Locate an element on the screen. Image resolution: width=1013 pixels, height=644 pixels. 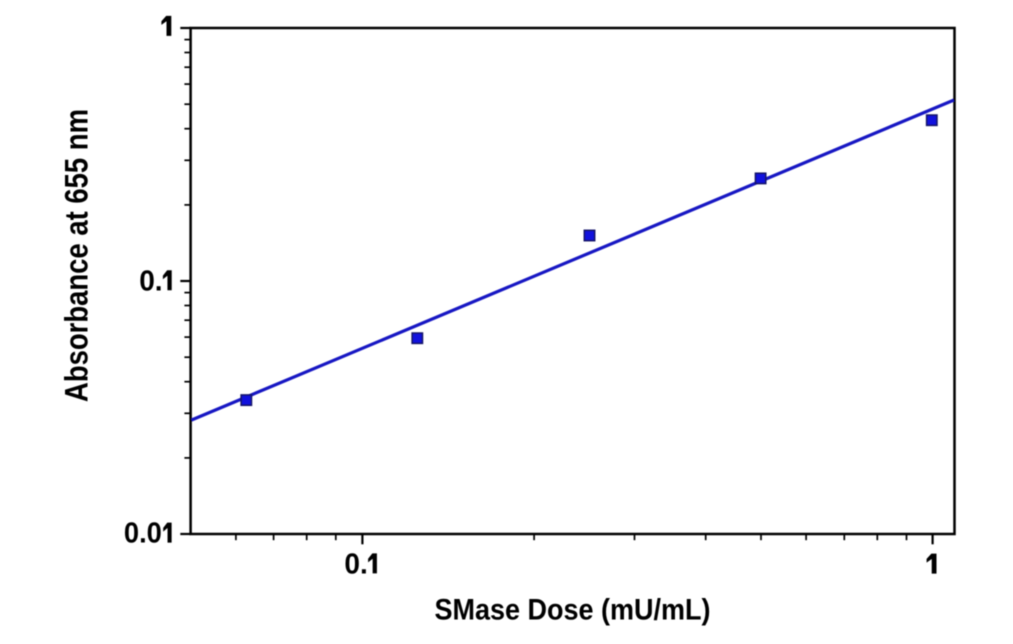
svg-text: 0.0 is located at coordinates (143, 534).